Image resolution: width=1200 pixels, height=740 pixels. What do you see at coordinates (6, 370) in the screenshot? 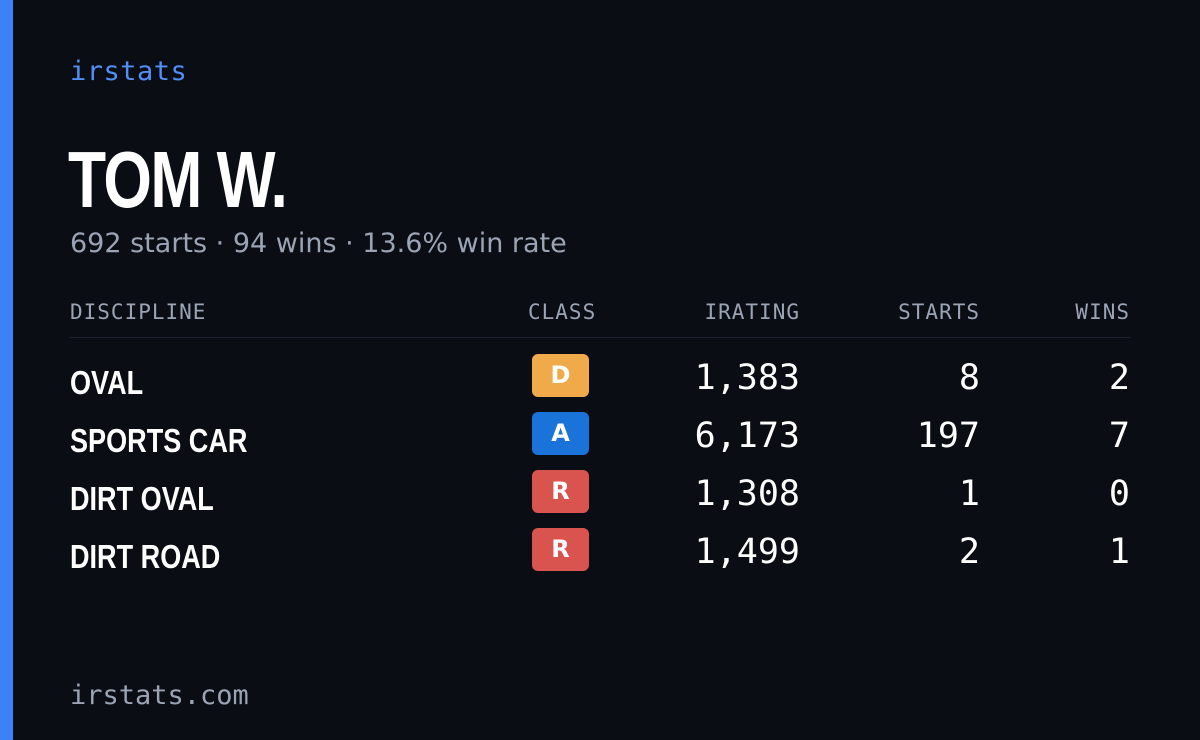
I see `accent-bar` at bounding box center [6, 370].